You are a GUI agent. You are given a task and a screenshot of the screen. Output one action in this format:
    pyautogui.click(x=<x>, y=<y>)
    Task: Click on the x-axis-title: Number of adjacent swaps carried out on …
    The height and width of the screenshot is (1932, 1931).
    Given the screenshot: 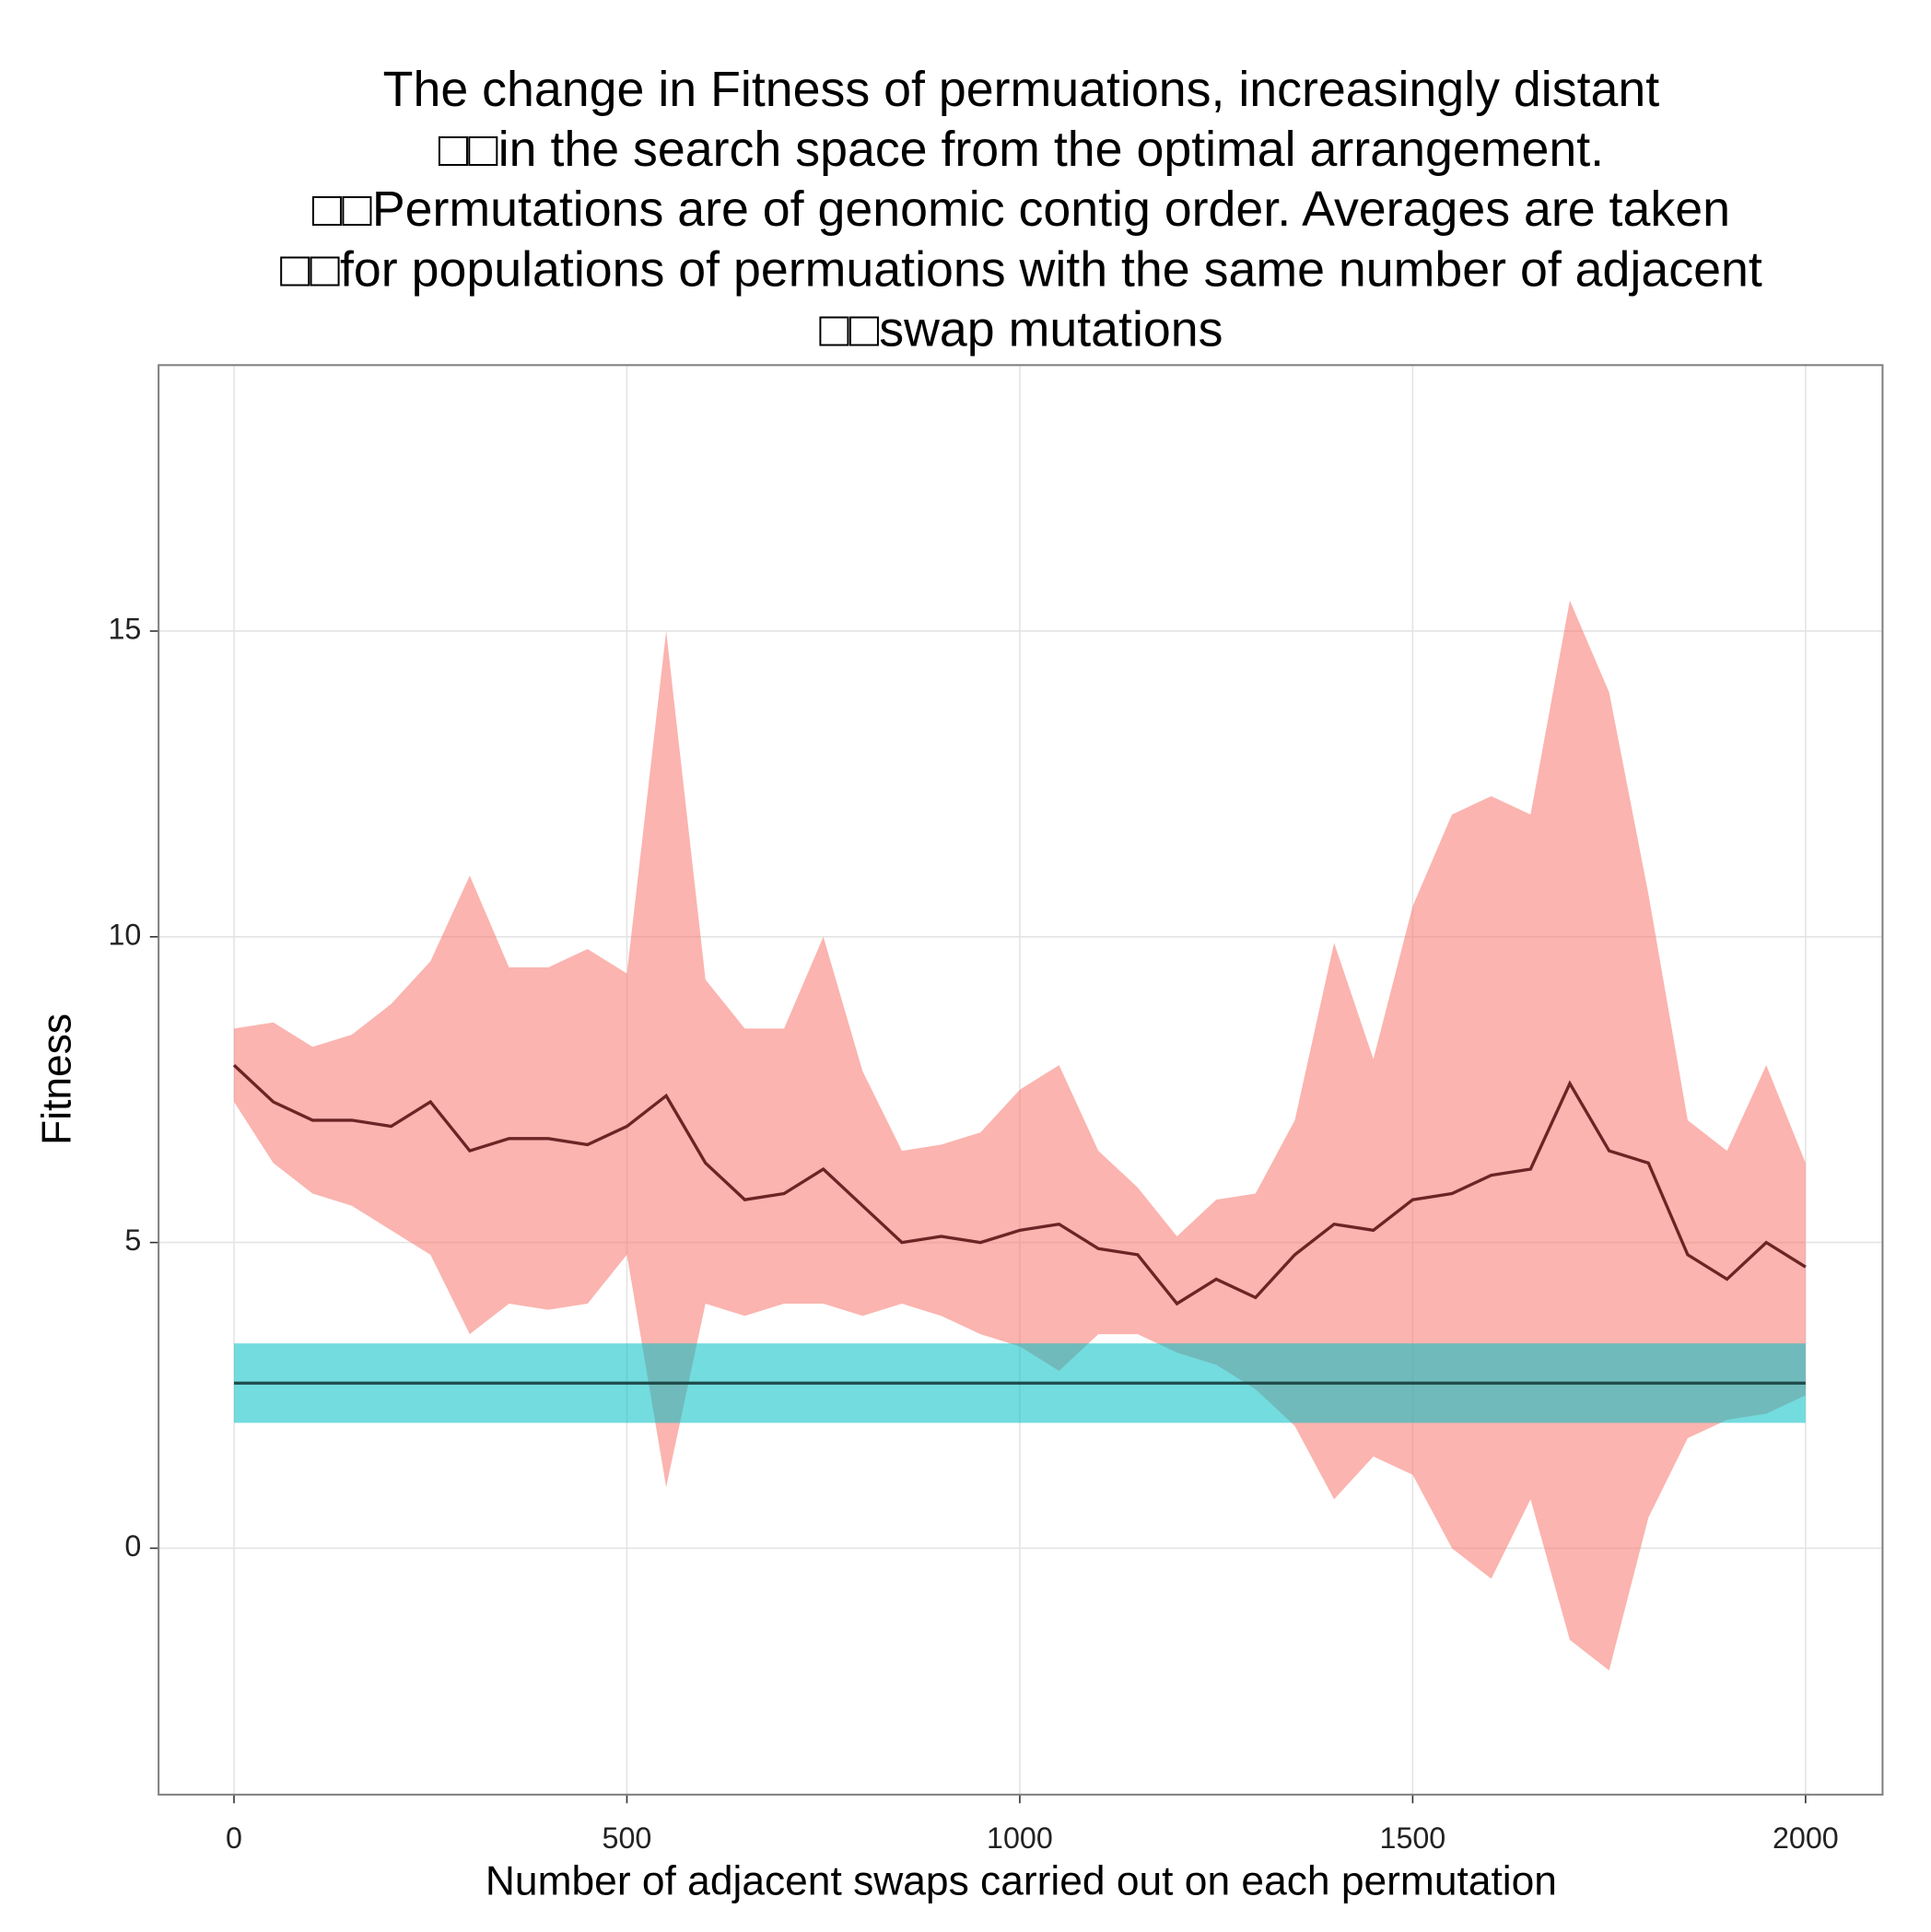 What is the action you would take?
    pyautogui.click(x=1021, y=1880)
    